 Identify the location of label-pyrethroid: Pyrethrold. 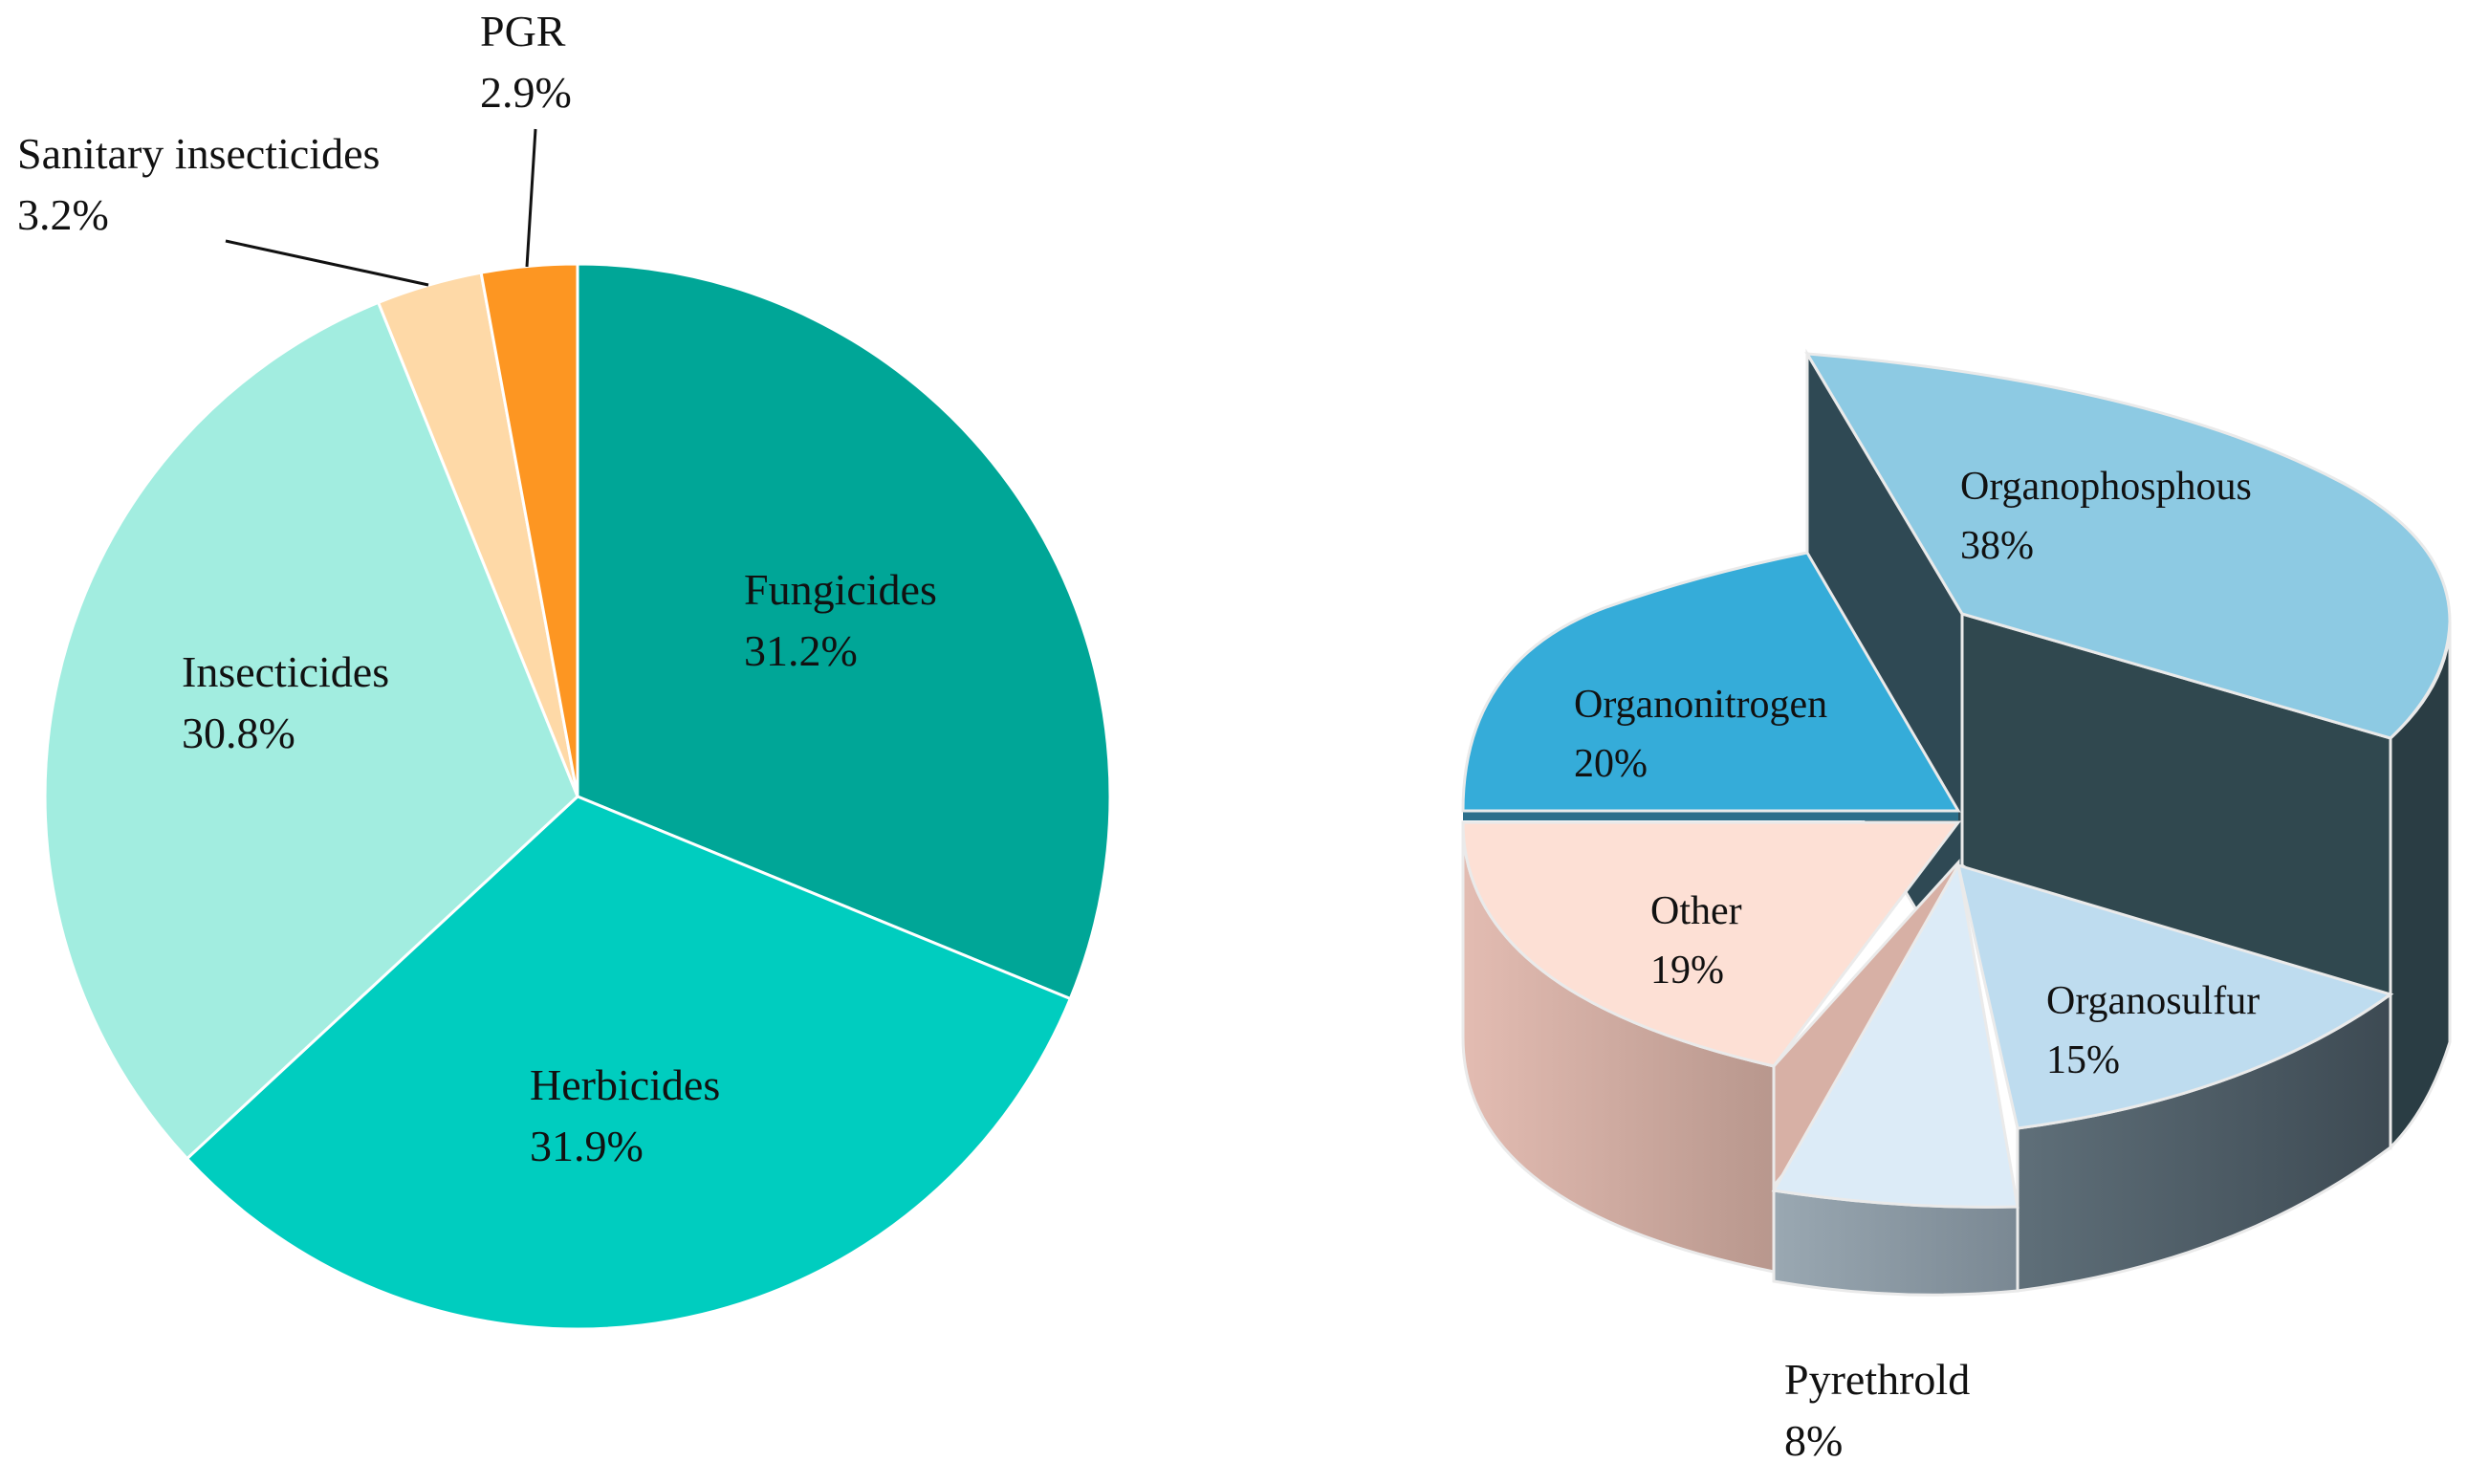
(1877, 1380).